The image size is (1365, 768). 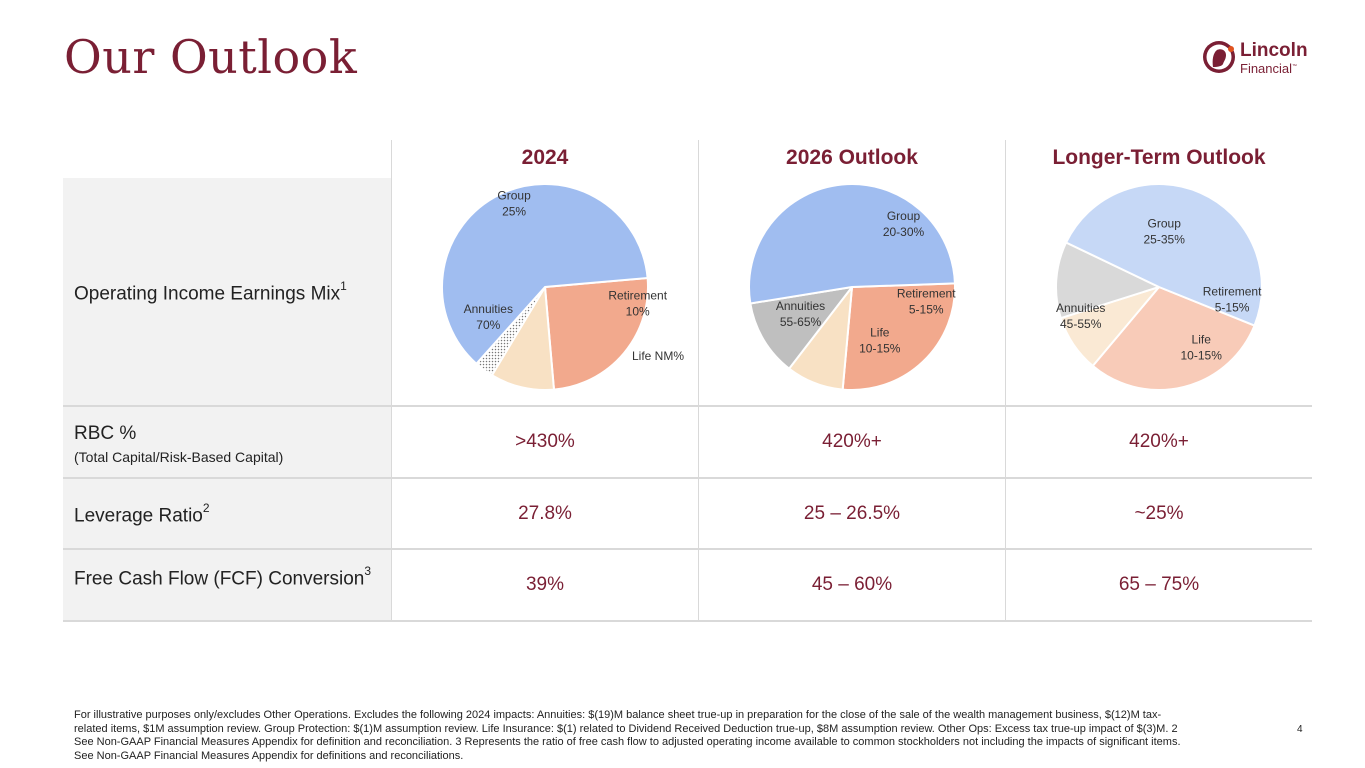 I want to click on pie-value-group: 25%, so click(x=514, y=212).